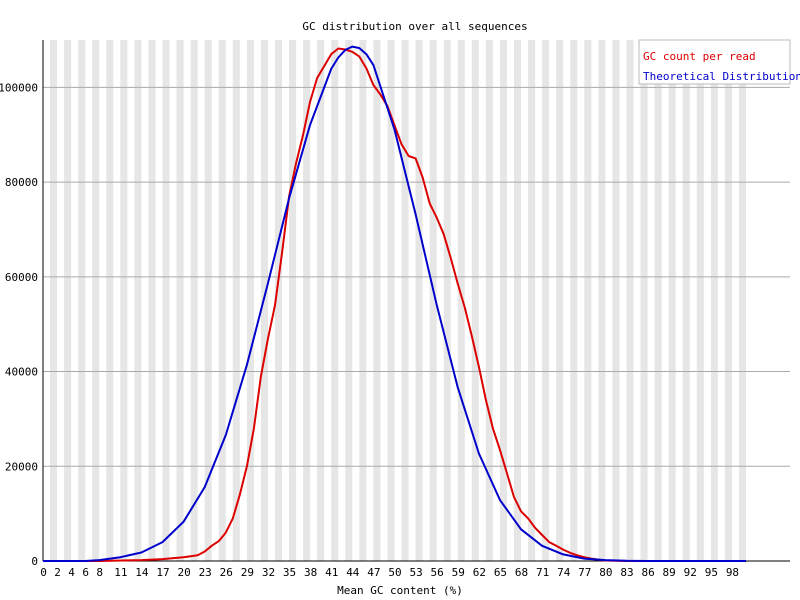 This screenshot has height=600, width=800. What do you see at coordinates (711, 572) in the screenshot?
I see `x-tick-label: 95` at bounding box center [711, 572].